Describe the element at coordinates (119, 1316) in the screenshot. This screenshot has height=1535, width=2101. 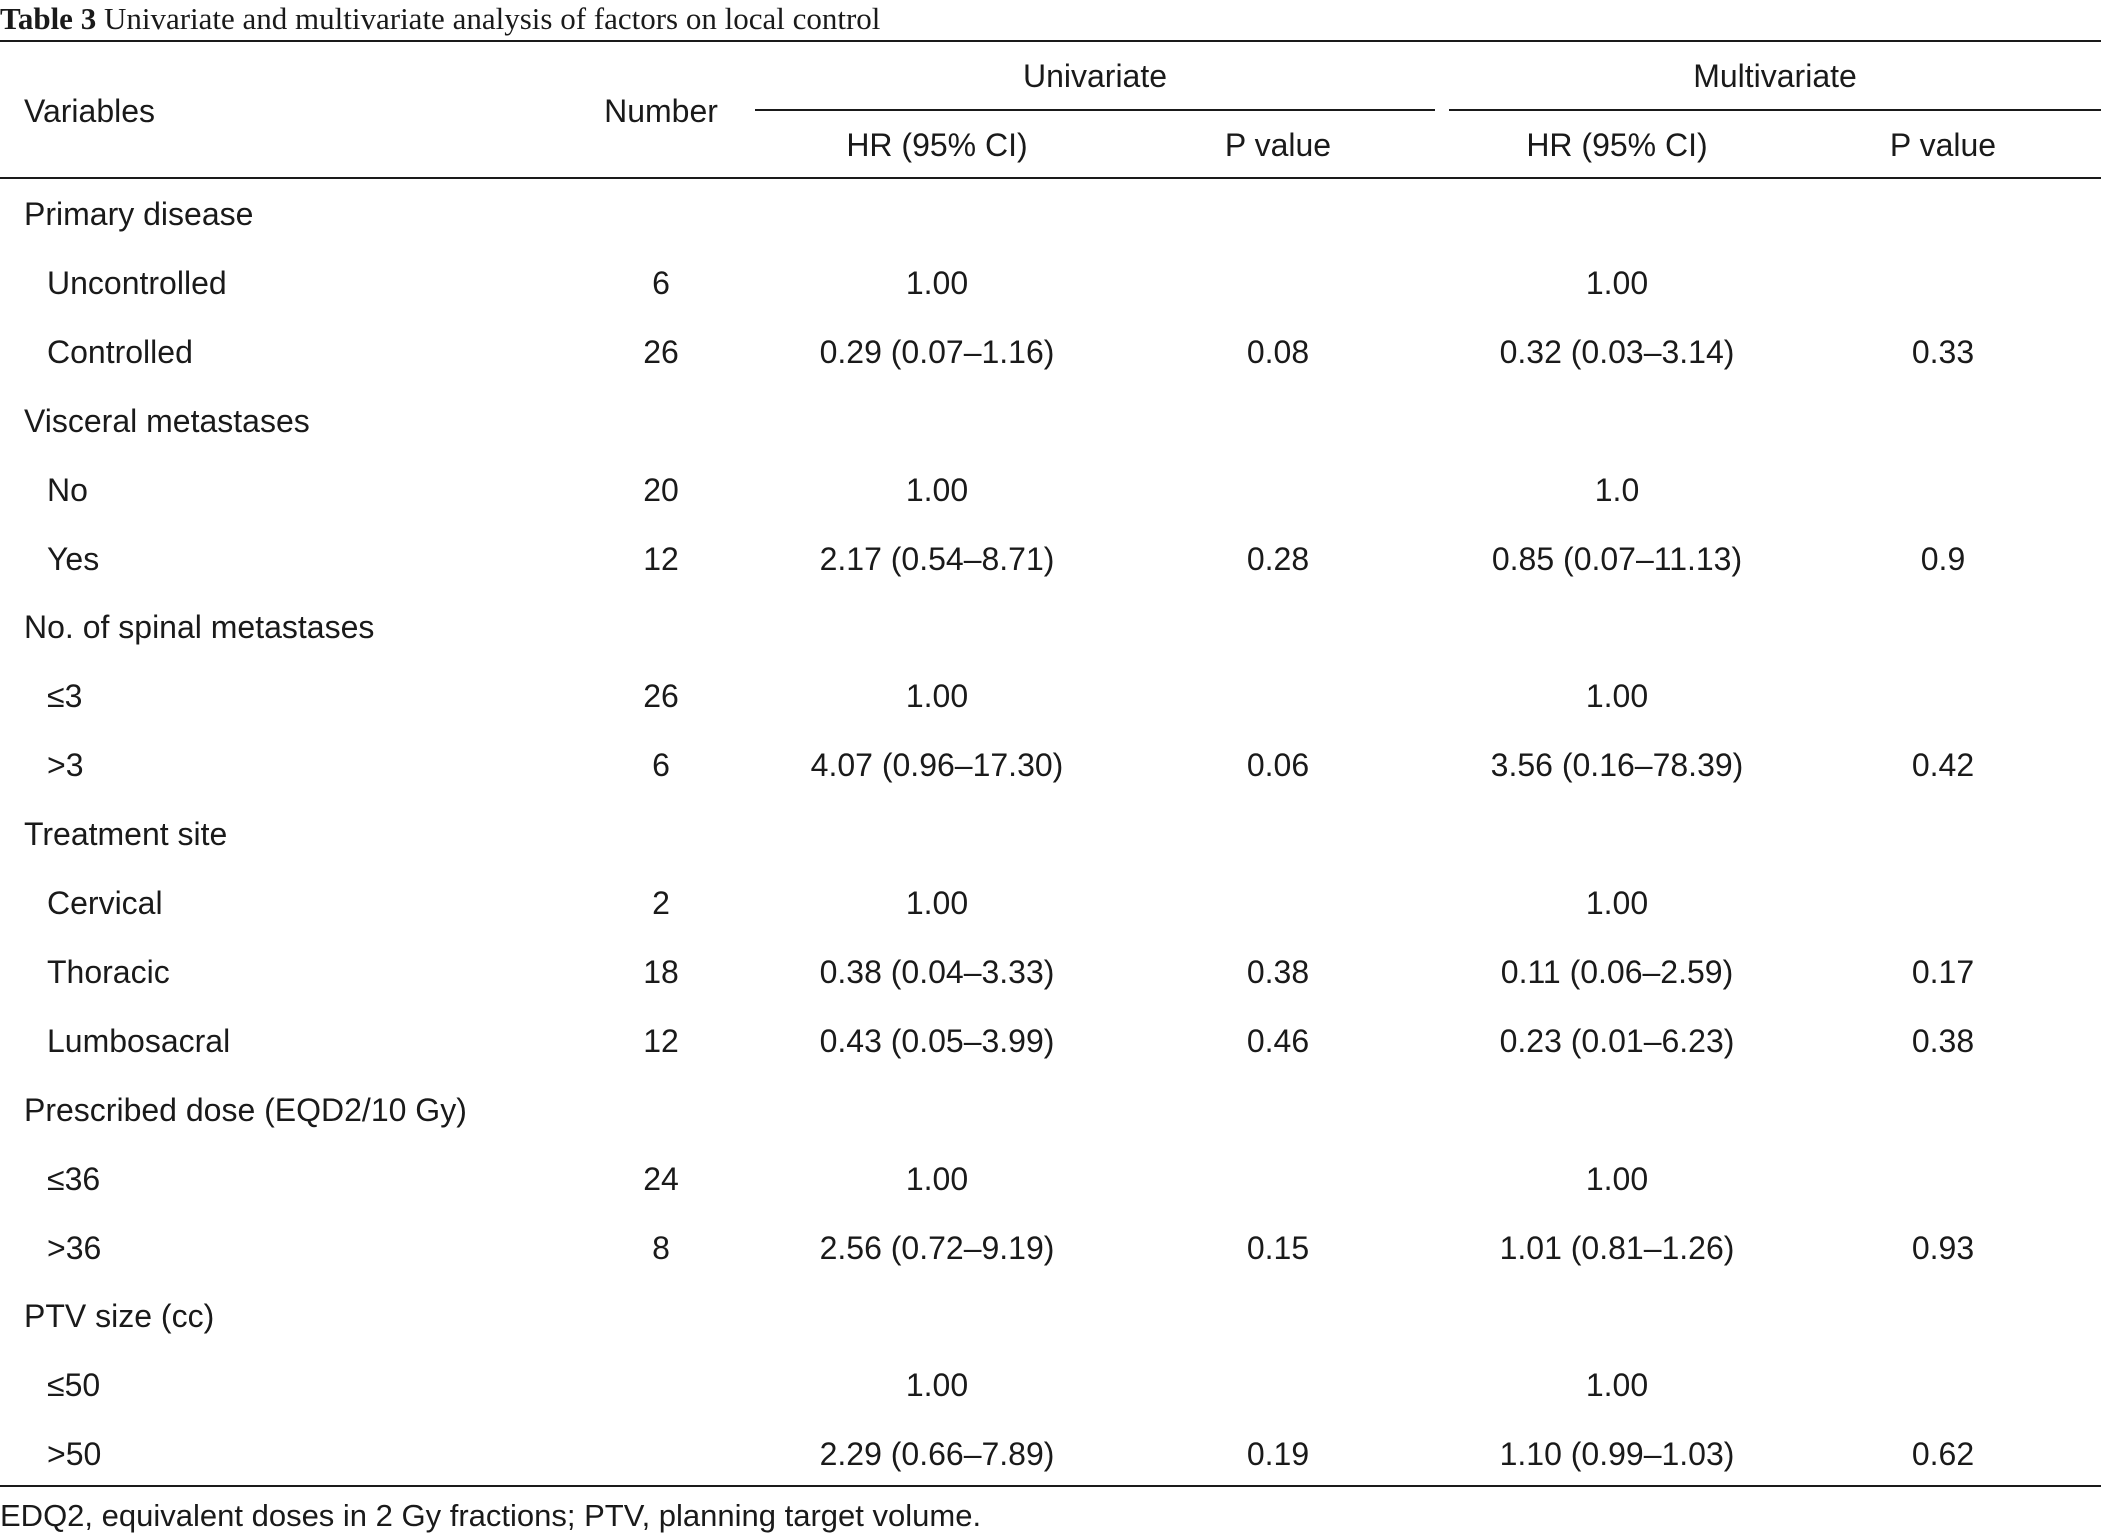
I see `group-label: PTV size (cc)` at that location.